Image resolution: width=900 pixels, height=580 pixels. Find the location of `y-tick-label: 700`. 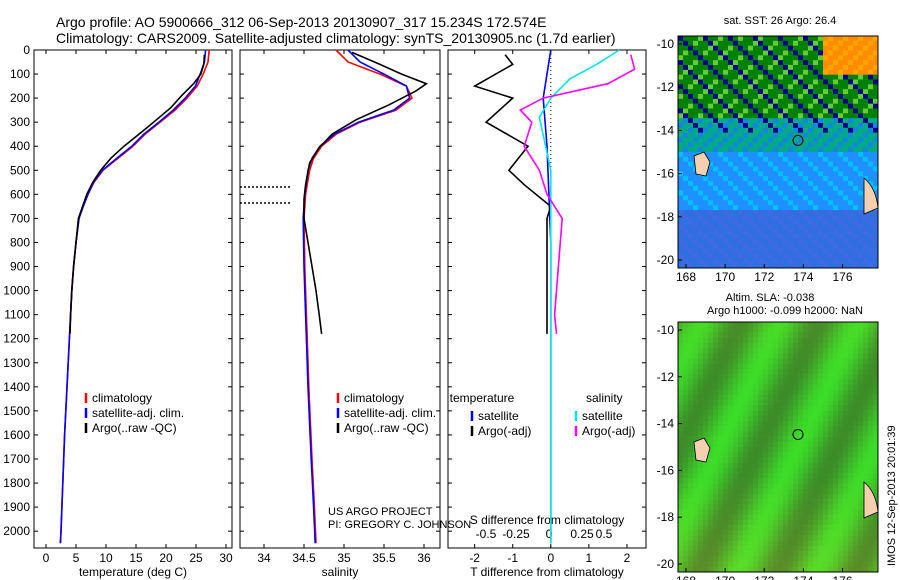

y-tick-label: 700 is located at coordinates (20, 218).